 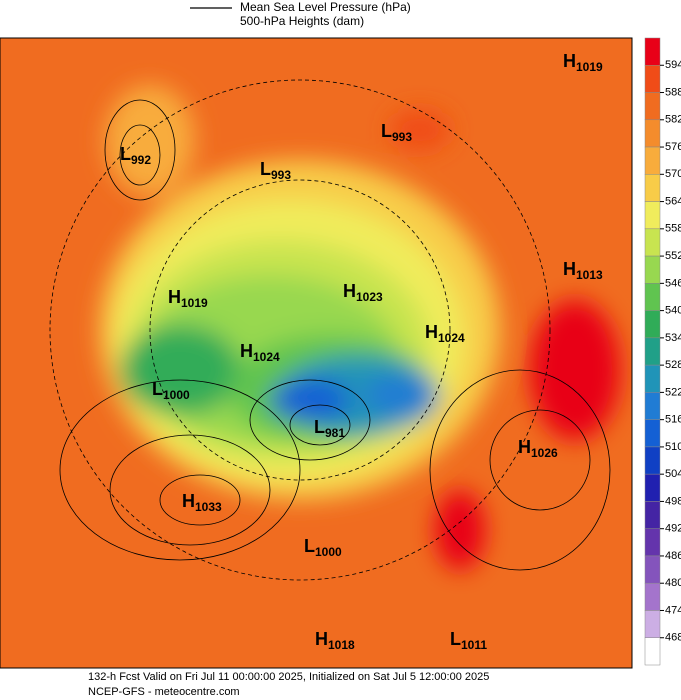 I want to click on colorbar-label: 552, so click(x=673, y=256).